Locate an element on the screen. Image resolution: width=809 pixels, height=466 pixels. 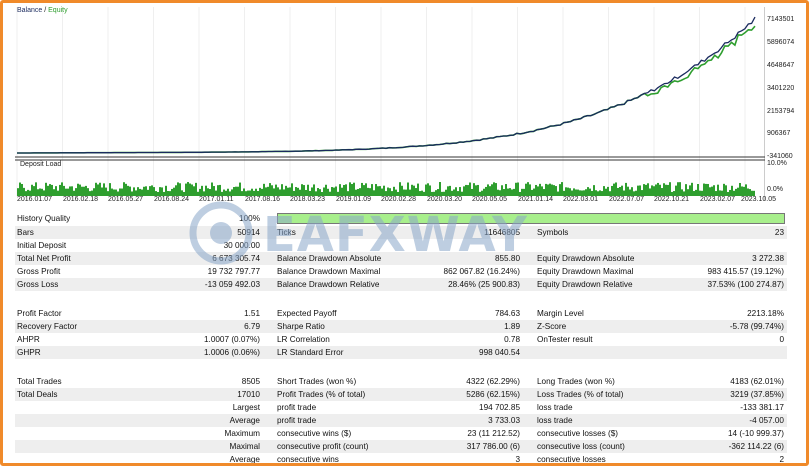
history-quality-label: History Quality is located at coordinates (44, 218).